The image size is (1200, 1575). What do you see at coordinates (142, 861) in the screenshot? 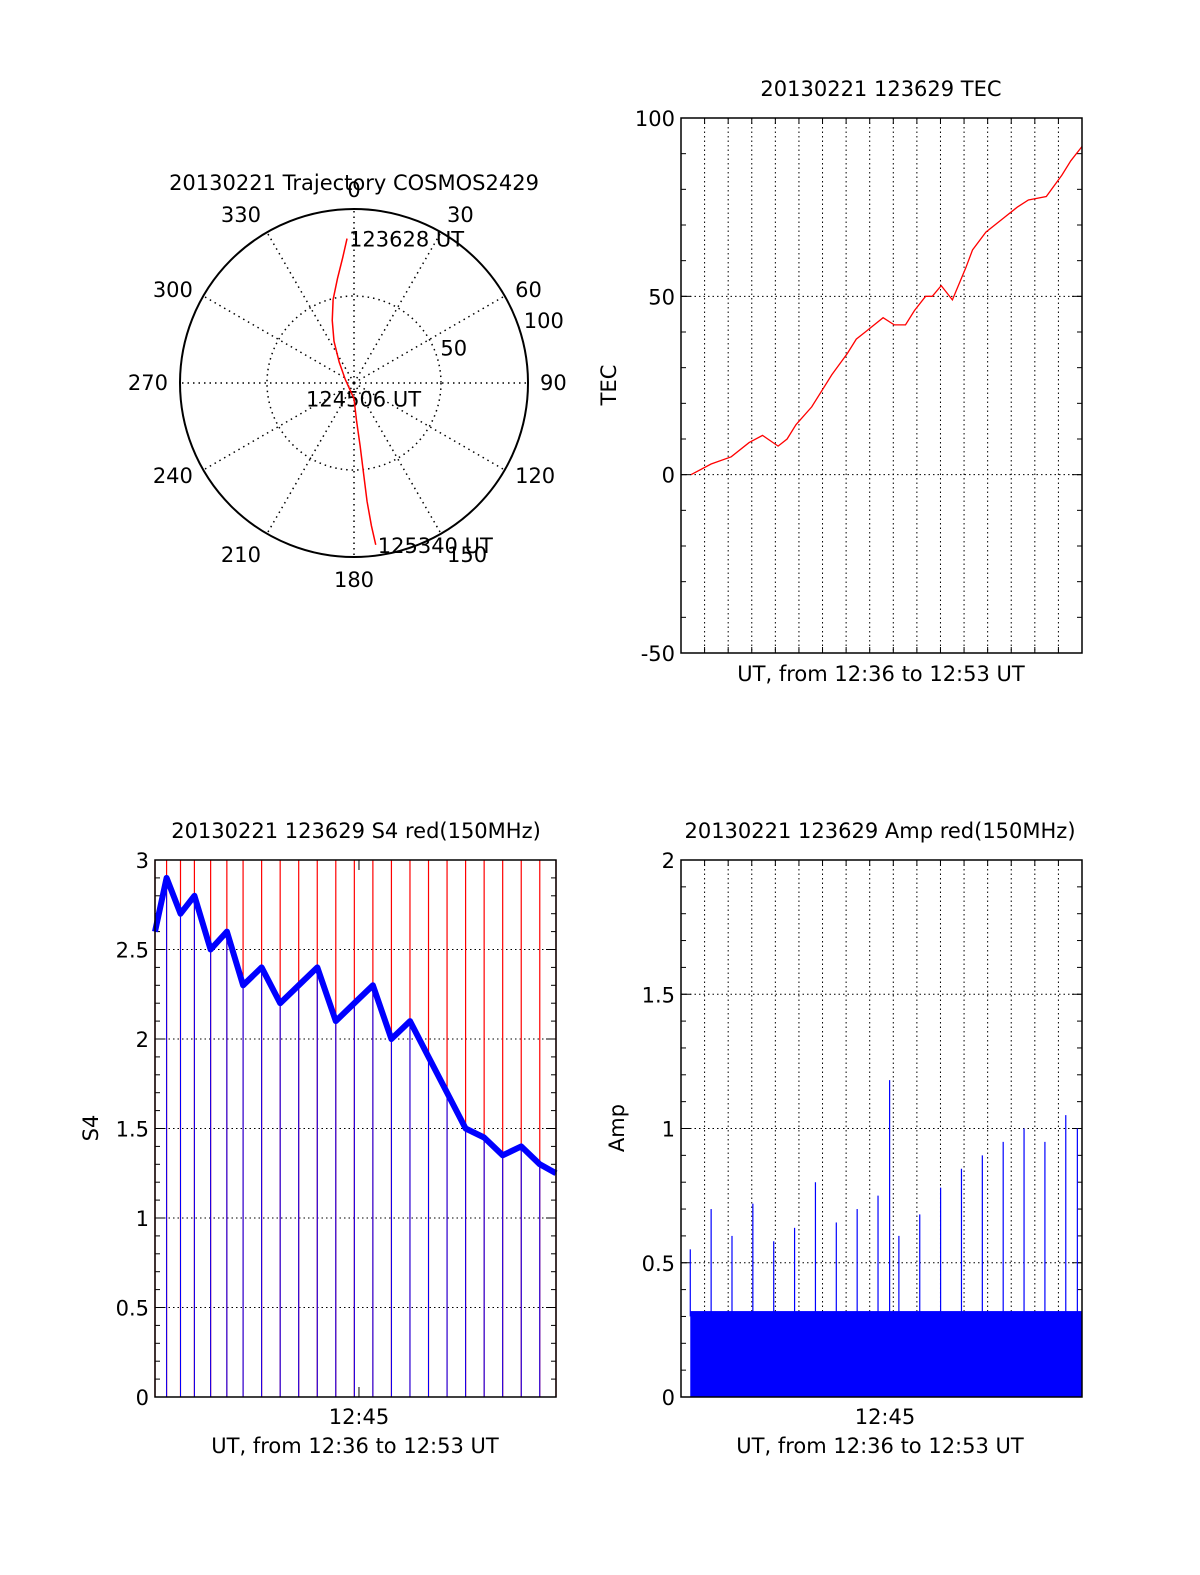
I see `s4-y-tick-label: 3` at bounding box center [142, 861].